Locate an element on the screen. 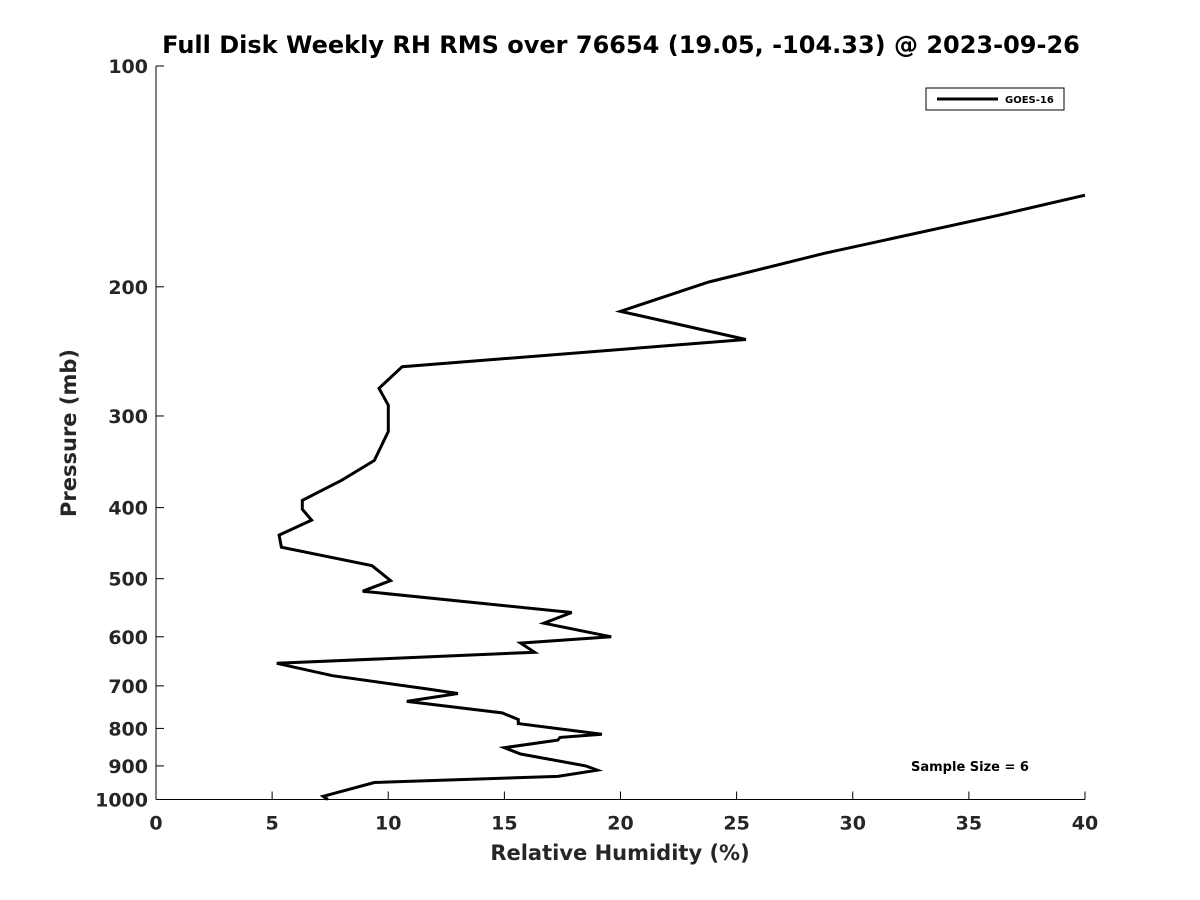  y-tick-label: 400 is located at coordinates (128, 509).